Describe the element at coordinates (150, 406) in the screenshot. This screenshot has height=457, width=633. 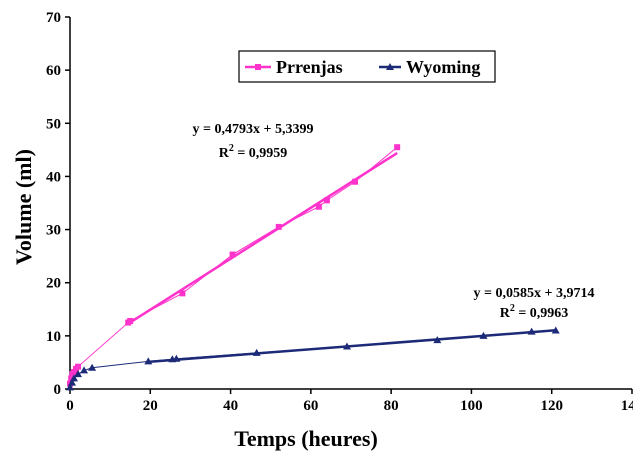
I see `x-tick-label: 20` at that location.